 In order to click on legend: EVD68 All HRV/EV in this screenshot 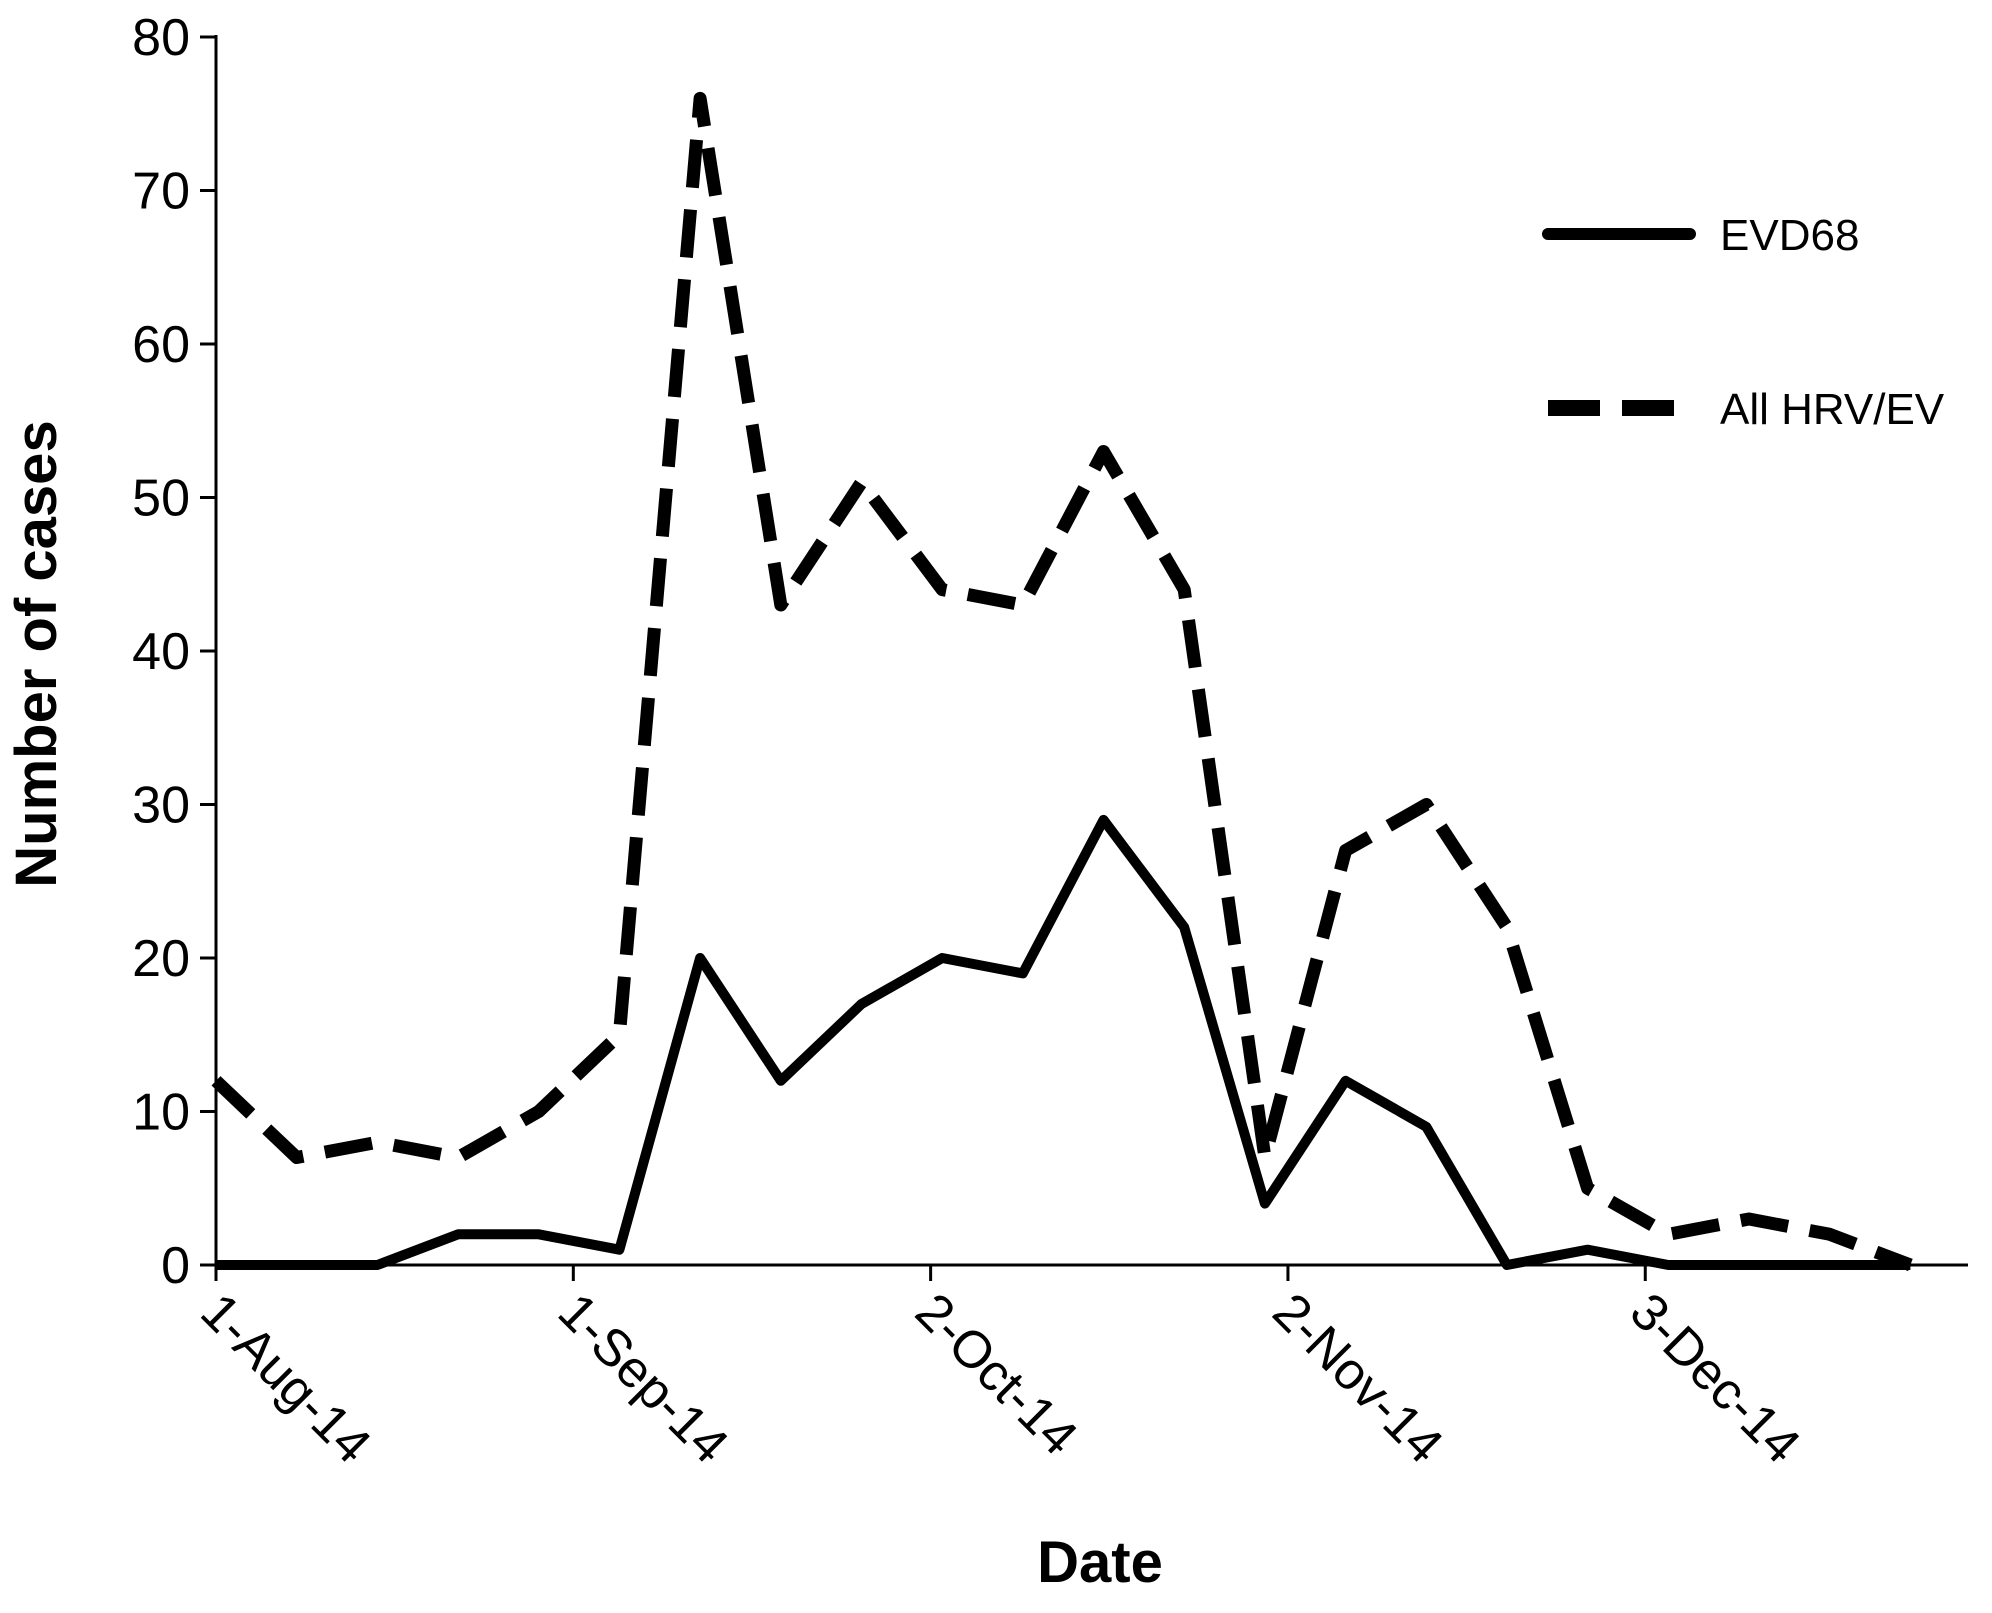, I will do `click(1743, 322)`.